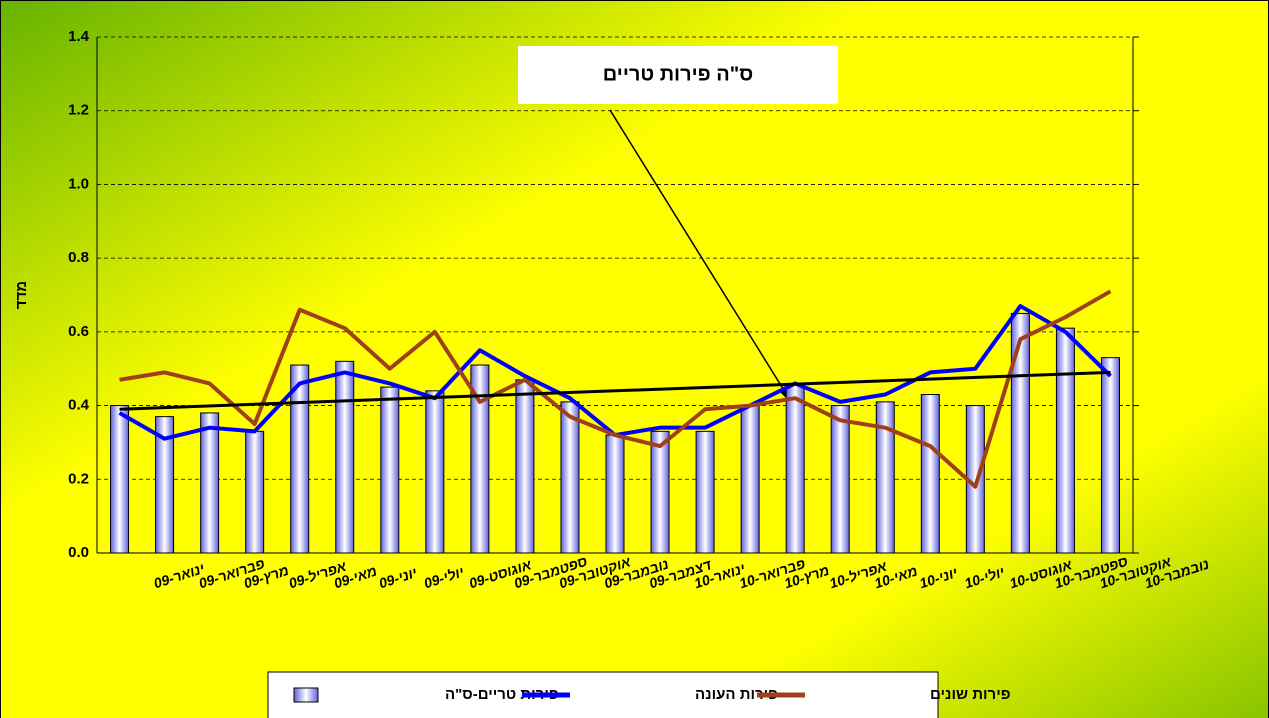 The image size is (1269, 718). I want to click on trendline, so click(615, 390).